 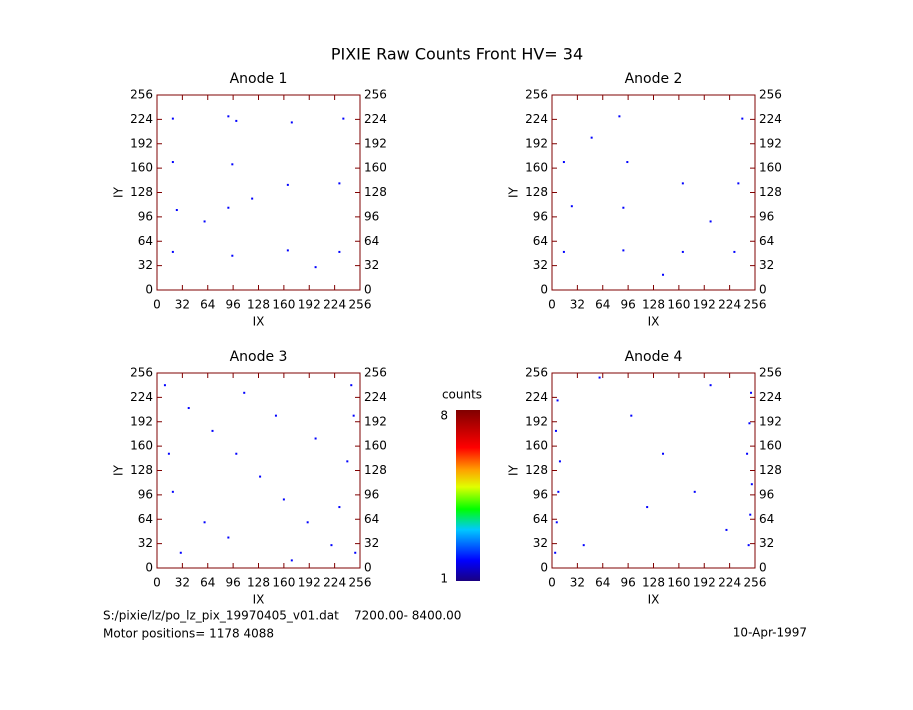 I want to click on x-tick-label: 0, so click(x=157, y=305).